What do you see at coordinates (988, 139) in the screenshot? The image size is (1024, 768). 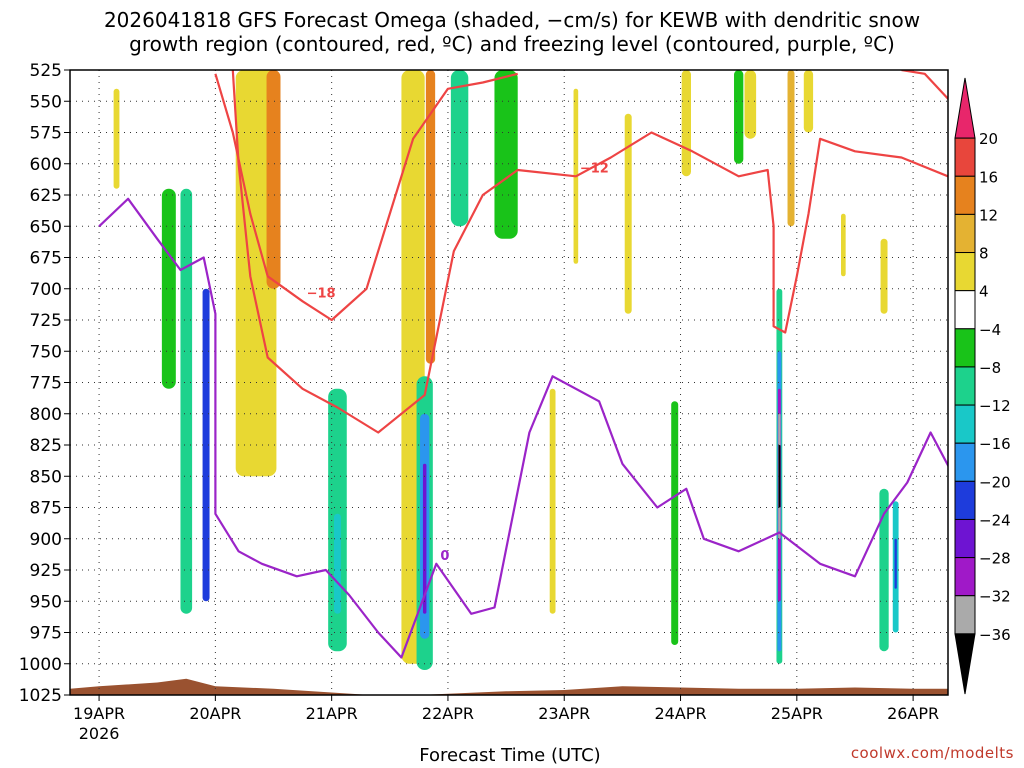 I see `colorbar-label-0: 20` at bounding box center [988, 139].